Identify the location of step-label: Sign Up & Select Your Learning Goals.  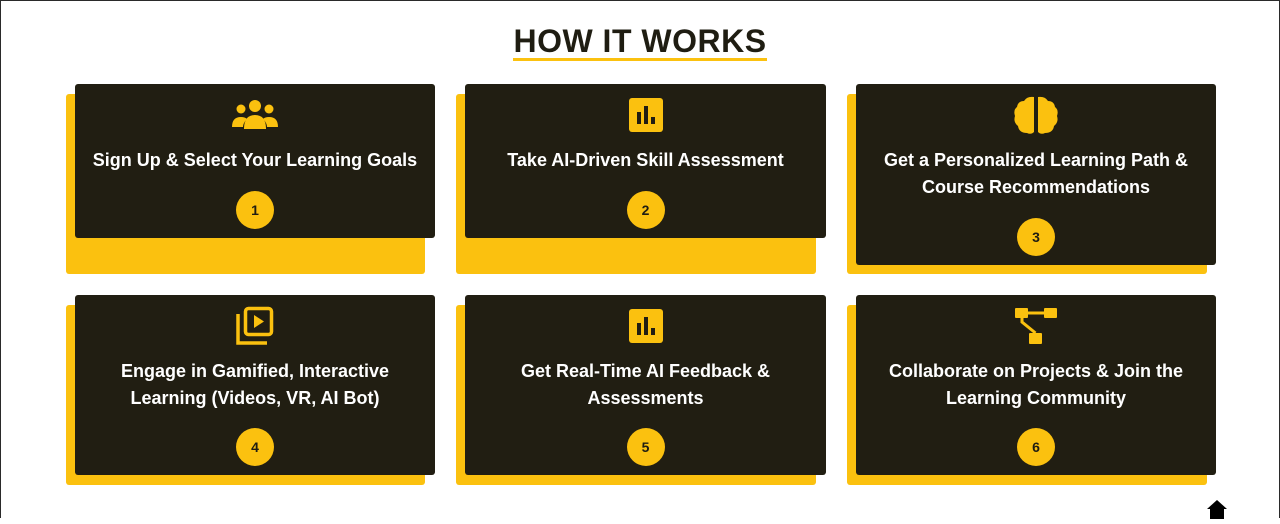
(255, 160).